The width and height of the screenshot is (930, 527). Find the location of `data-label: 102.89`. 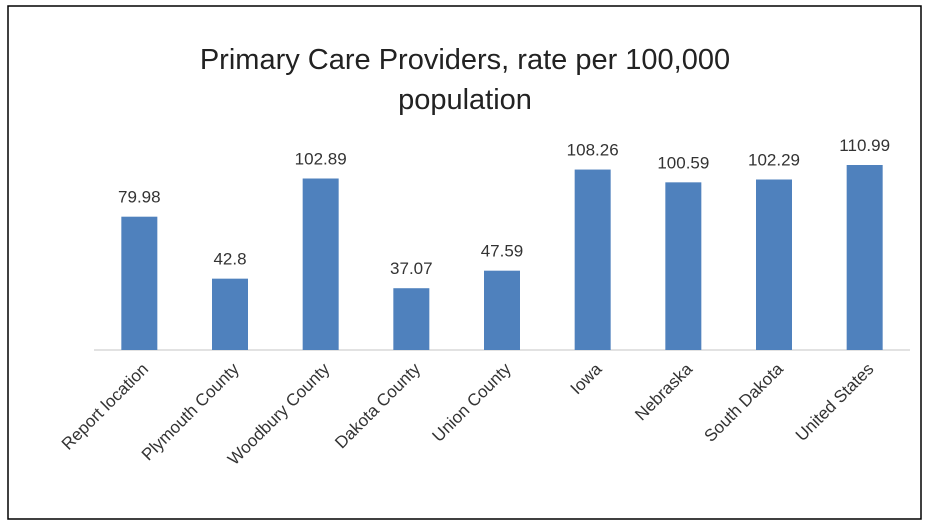

data-label: 102.89 is located at coordinates (321, 159).